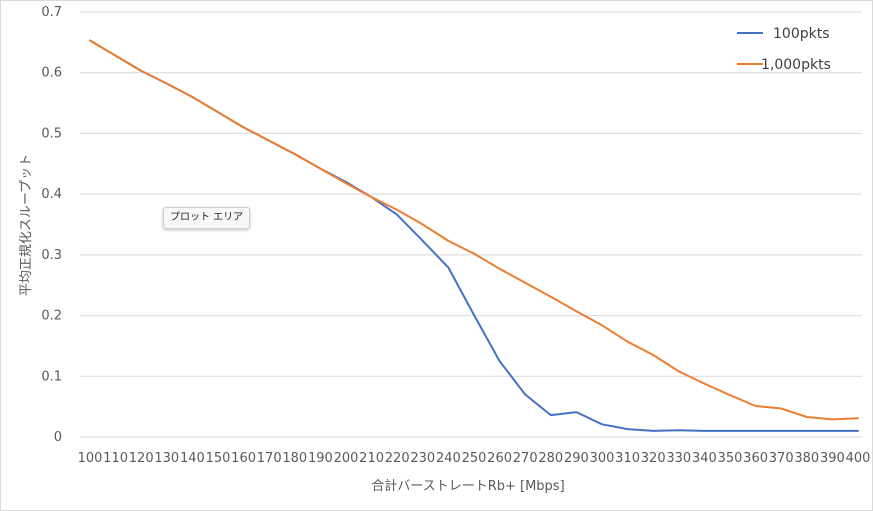 Image resolution: width=873 pixels, height=511 pixels. I want to click on x-tick-label: 320, so click(653, 458).